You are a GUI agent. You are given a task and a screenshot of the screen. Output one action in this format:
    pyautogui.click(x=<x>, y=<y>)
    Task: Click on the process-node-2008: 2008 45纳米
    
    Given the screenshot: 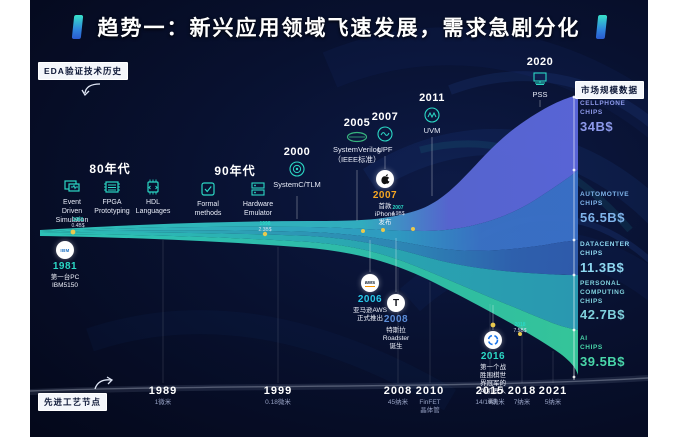 What is the action you would take?
    pyautogui.click(x=398, y=396)
    